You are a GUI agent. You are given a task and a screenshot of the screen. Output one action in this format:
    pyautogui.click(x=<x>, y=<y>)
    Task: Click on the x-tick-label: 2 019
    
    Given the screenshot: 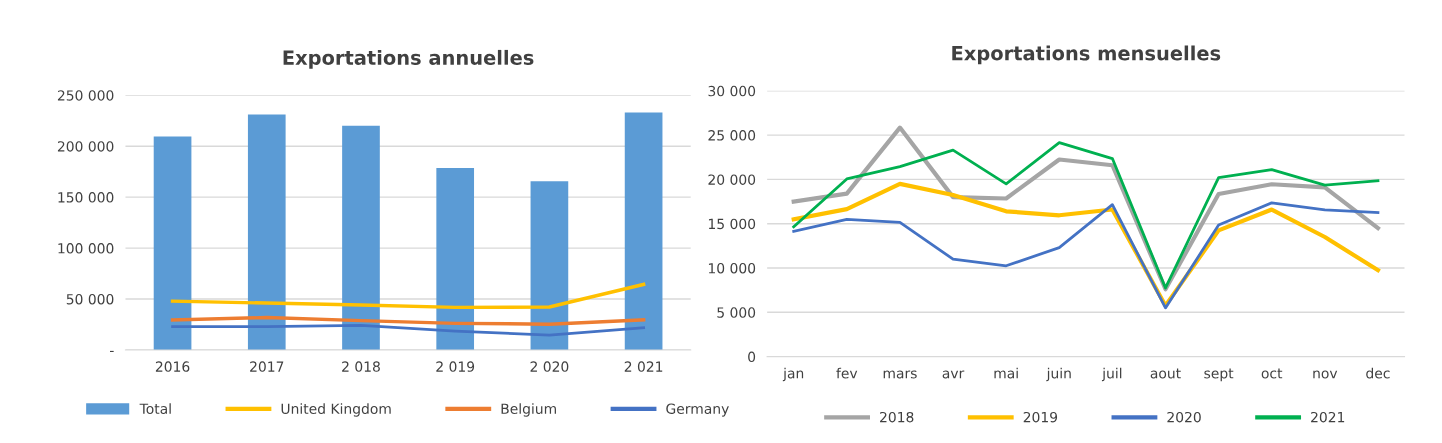 What is the action you would take?
    pyautogui.click(x=455, y=366)
    